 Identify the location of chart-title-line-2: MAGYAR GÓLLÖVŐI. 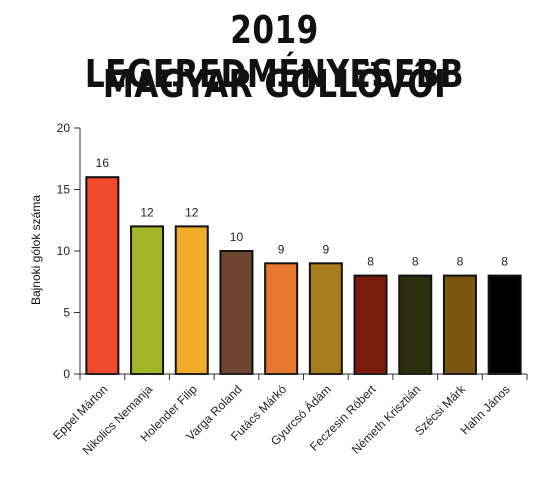
(274, 84).